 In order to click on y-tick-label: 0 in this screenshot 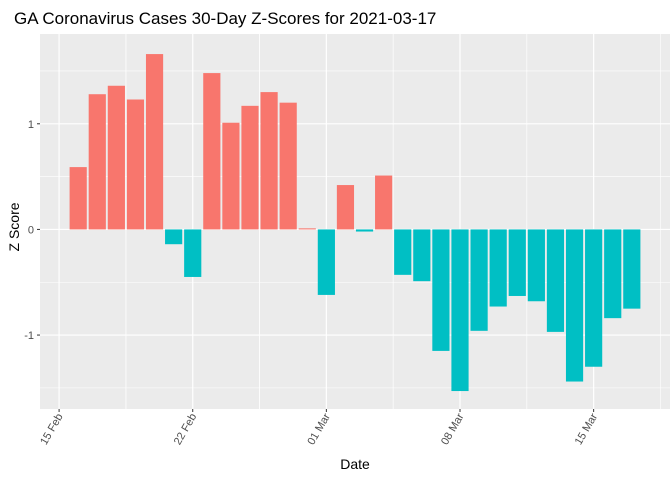, I will do `click(31, 230)`.